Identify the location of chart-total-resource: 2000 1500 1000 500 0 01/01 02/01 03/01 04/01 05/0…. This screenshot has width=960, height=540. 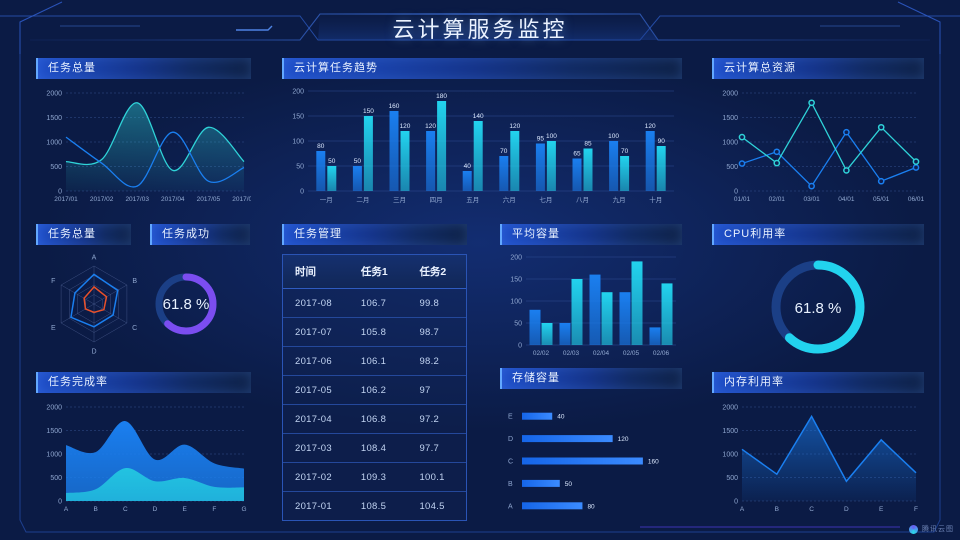
(818, 151).